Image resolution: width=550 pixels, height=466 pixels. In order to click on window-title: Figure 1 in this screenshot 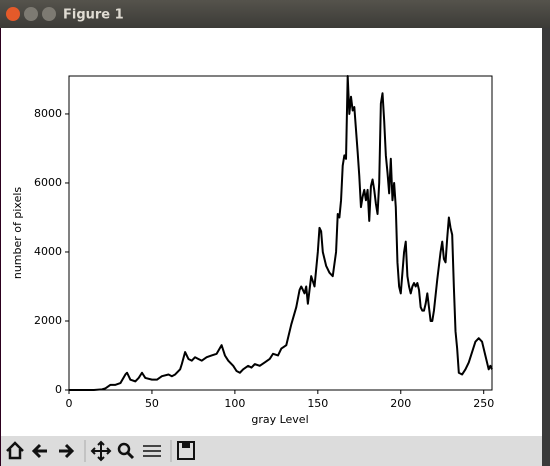, I will do `click(93, 15)`.